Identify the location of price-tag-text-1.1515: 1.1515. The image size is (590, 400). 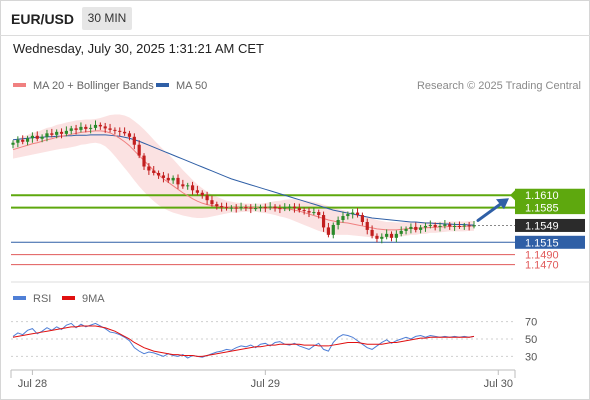
(542, 243).